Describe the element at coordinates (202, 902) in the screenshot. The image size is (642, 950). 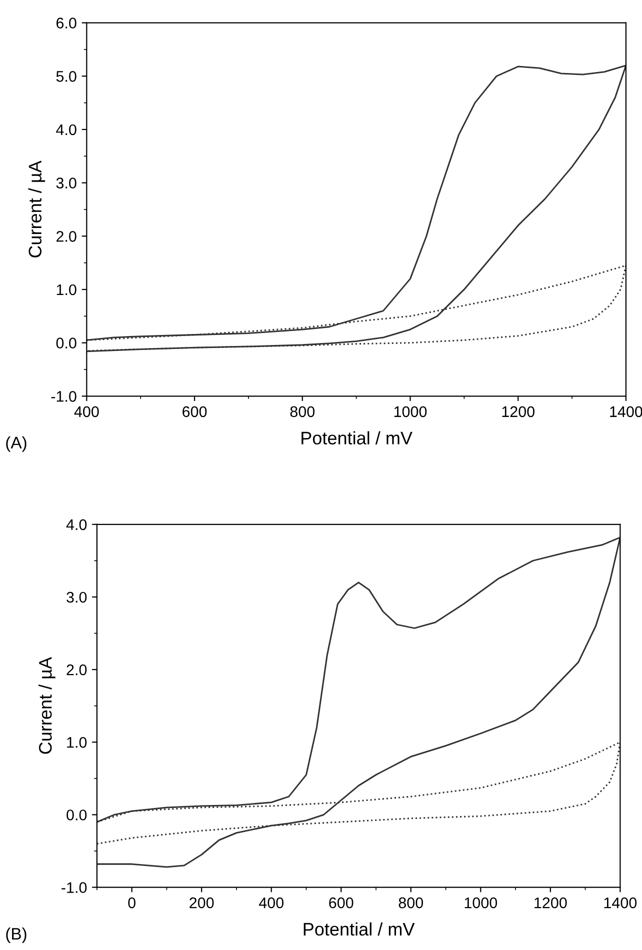
I see `x-tick-label: 200` at that location.